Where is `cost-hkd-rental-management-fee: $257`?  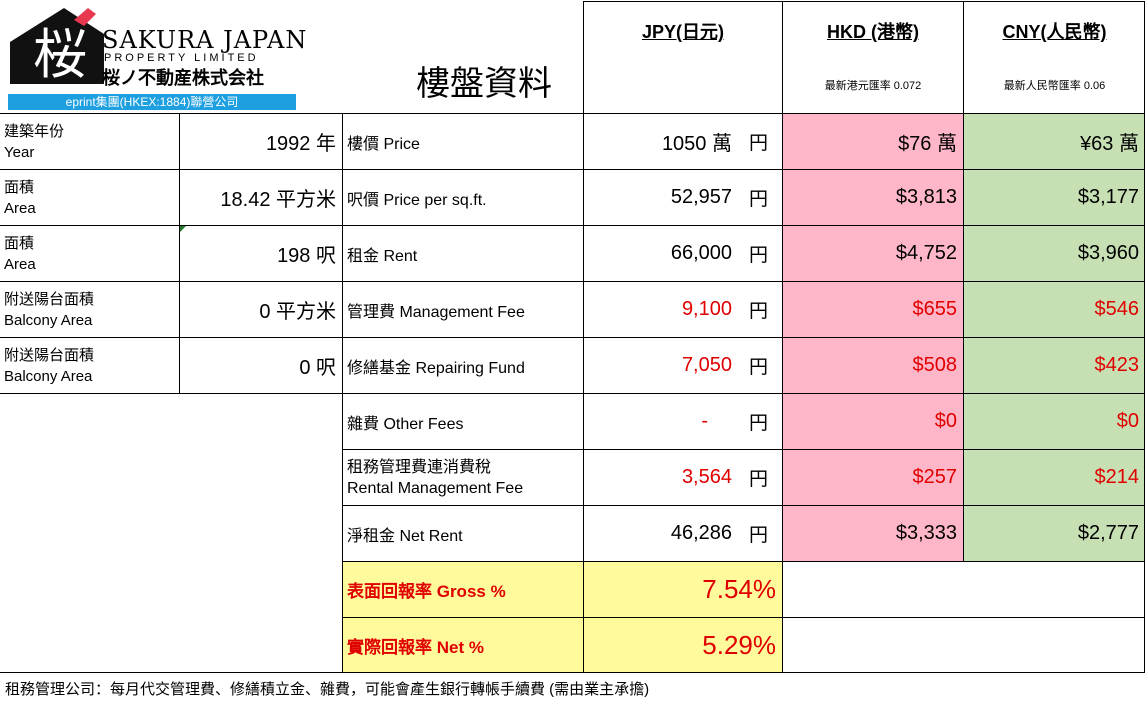 cost-hkd-rental-management-fee: $257 is located at coordinates (935, 477).